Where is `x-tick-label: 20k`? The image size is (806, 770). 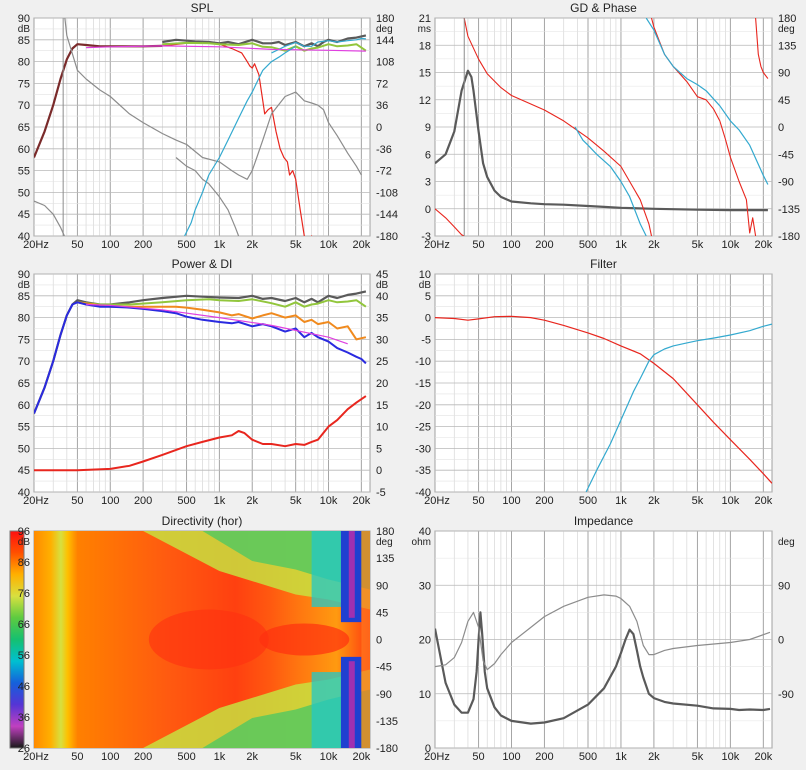 x-tick-label: 20k is located at coordinates (361, 501).